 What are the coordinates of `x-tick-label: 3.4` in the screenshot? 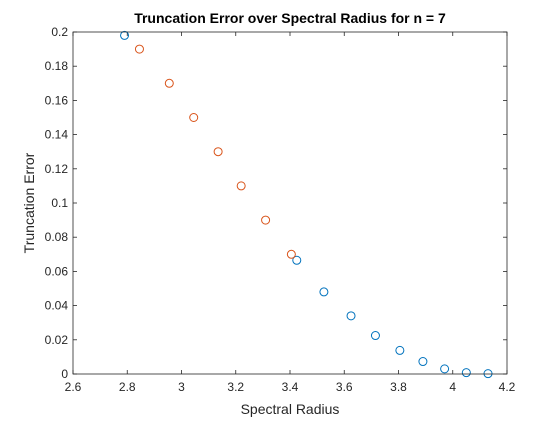 It's located at (290, 387).